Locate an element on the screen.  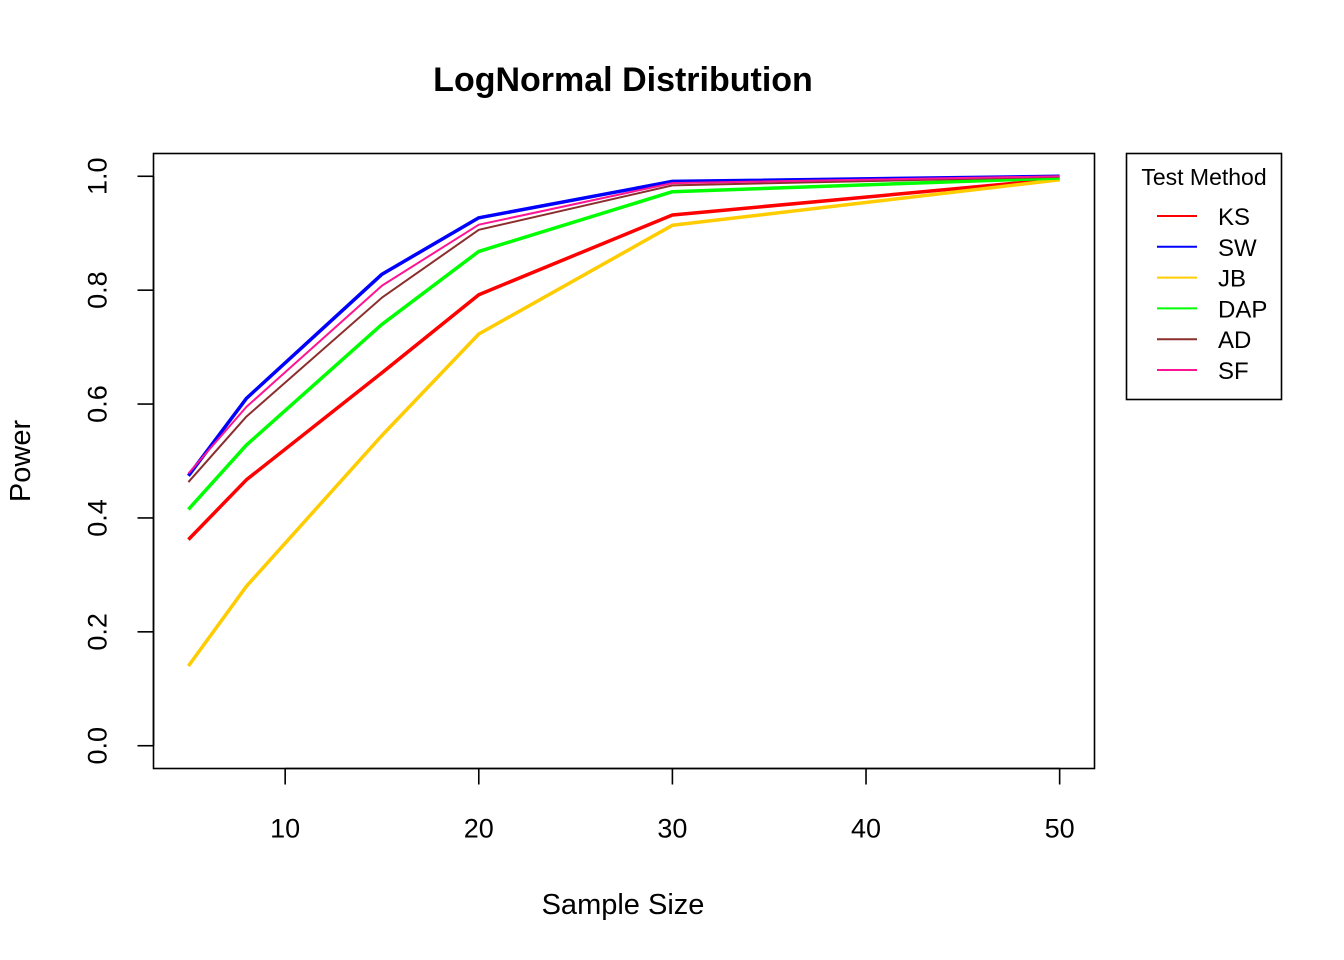
x-axis-label: Sample Size is located at coordinates (623, 905).